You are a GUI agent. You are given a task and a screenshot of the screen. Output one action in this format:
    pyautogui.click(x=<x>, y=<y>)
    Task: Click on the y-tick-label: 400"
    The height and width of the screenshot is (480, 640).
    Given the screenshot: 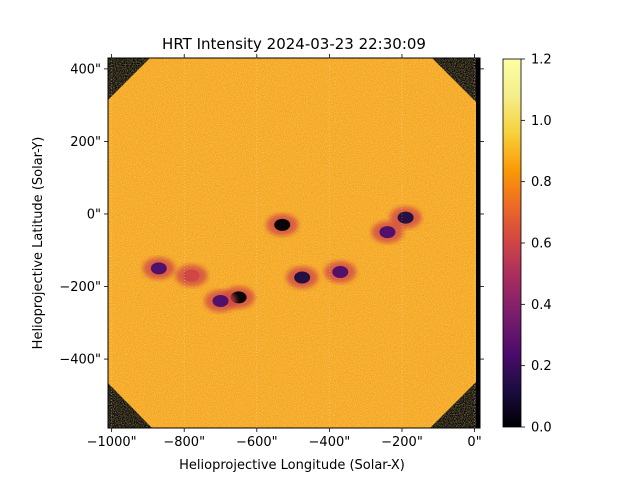 What is the action you would take?
    pyautogui.click(x=85, y=69)
    